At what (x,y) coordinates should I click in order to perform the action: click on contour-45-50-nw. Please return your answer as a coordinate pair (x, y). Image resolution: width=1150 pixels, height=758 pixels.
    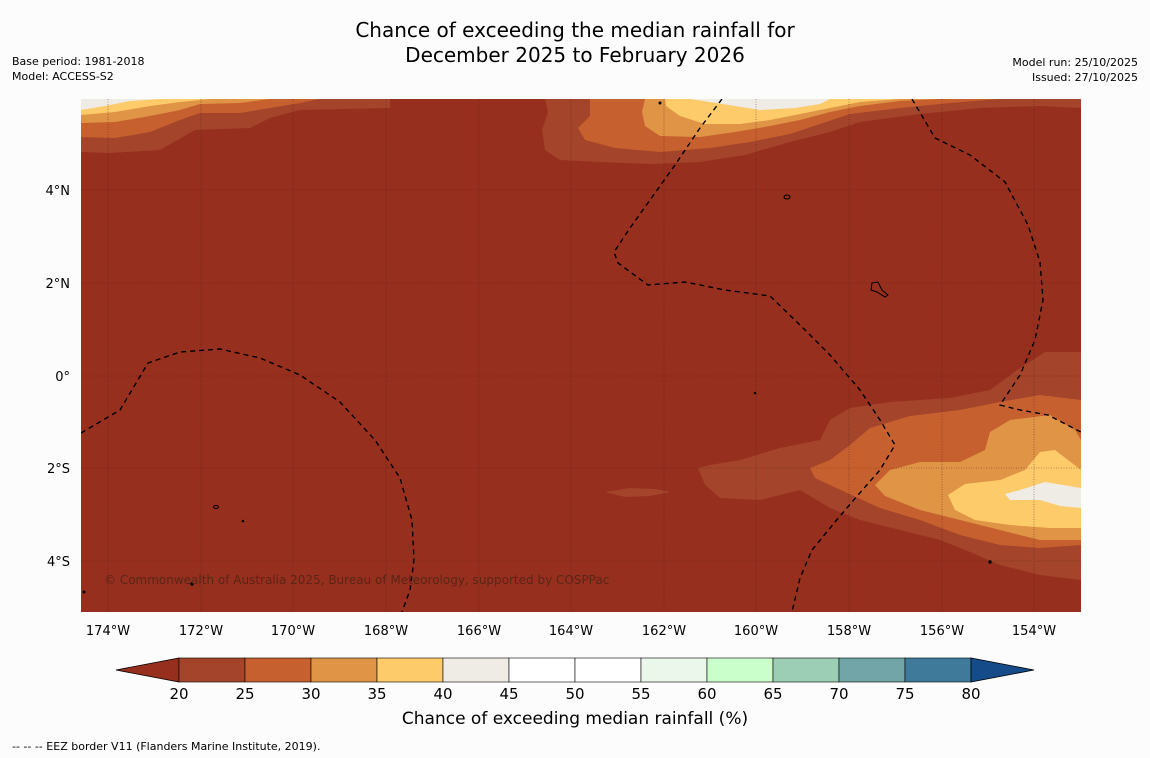
    Looking at the image, I should click on (120, 104).